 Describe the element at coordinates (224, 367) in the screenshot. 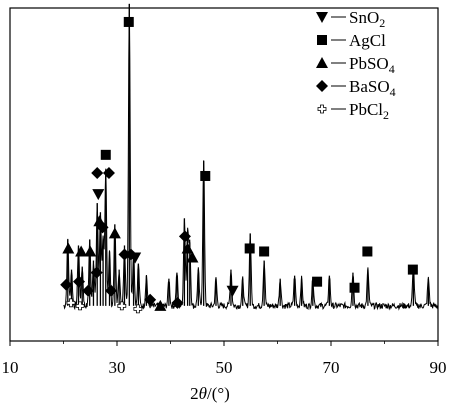

I see `x-tick-label-50: 50` at that location.